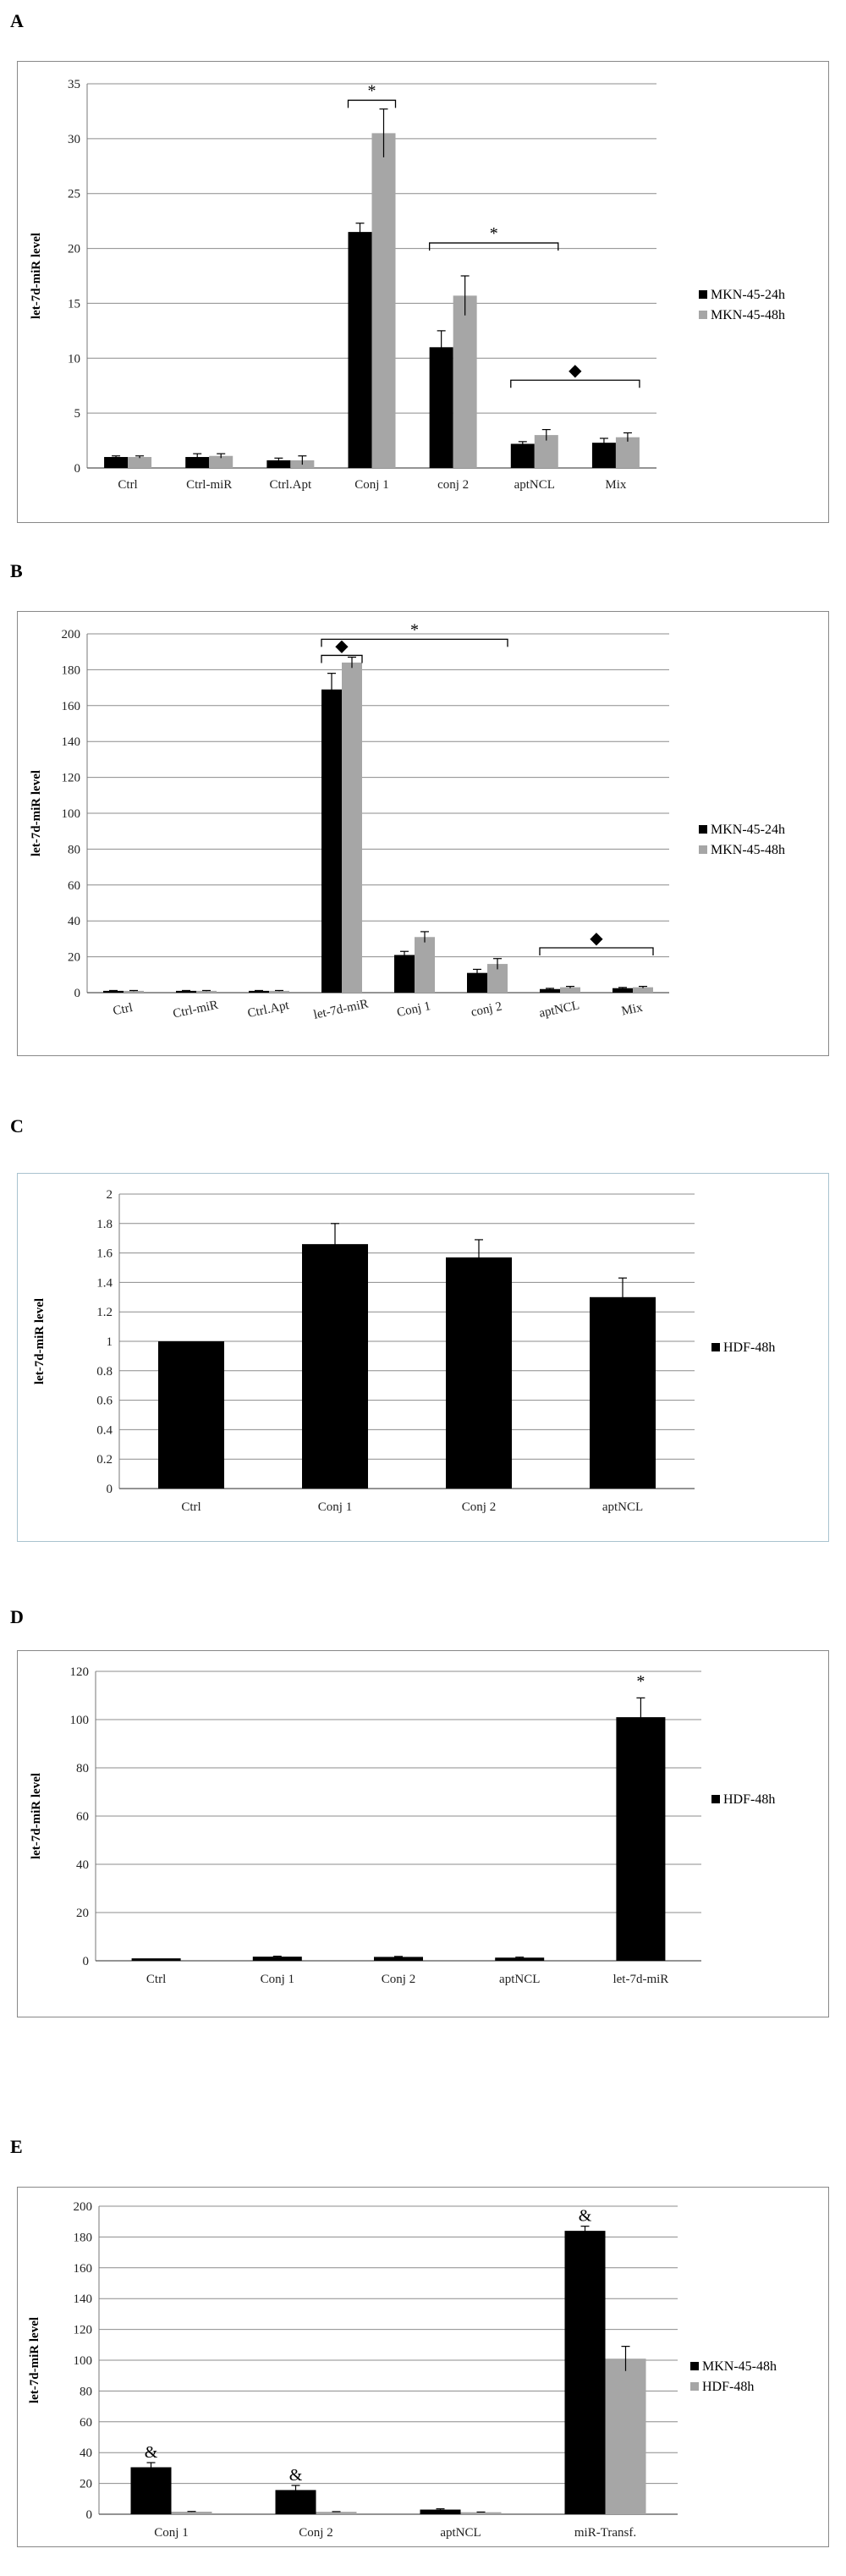  What do you see at coordinates (86, 2484) in the screenshot?
I see `y-tick-label: 20` at bounding box center [86, 2484].